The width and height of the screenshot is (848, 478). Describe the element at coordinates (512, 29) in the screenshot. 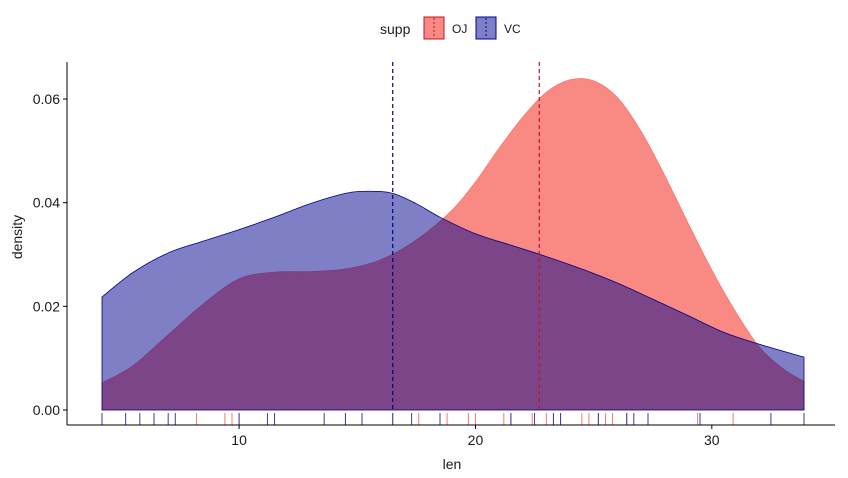

I see `legend-label-vc: VC` at that location.